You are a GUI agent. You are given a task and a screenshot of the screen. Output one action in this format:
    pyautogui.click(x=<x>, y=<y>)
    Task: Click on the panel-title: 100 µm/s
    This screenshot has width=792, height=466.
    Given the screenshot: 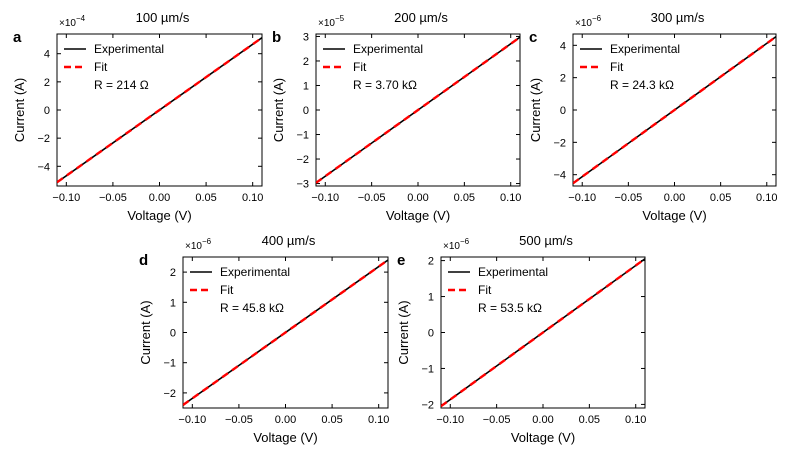 What is the action you would take?
    pyautogui.click(x=163, y=17)
    